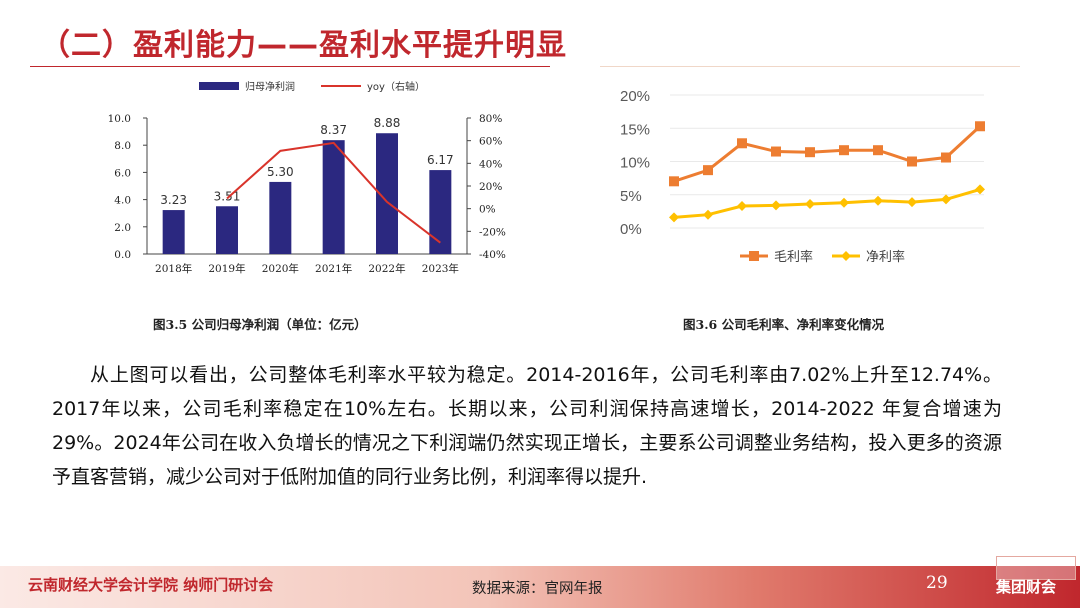  What do you see at coordinates (122, 173) in the screenshot?
I see `y-left-tick-label: 6.0` at bounding box center [122, 173].